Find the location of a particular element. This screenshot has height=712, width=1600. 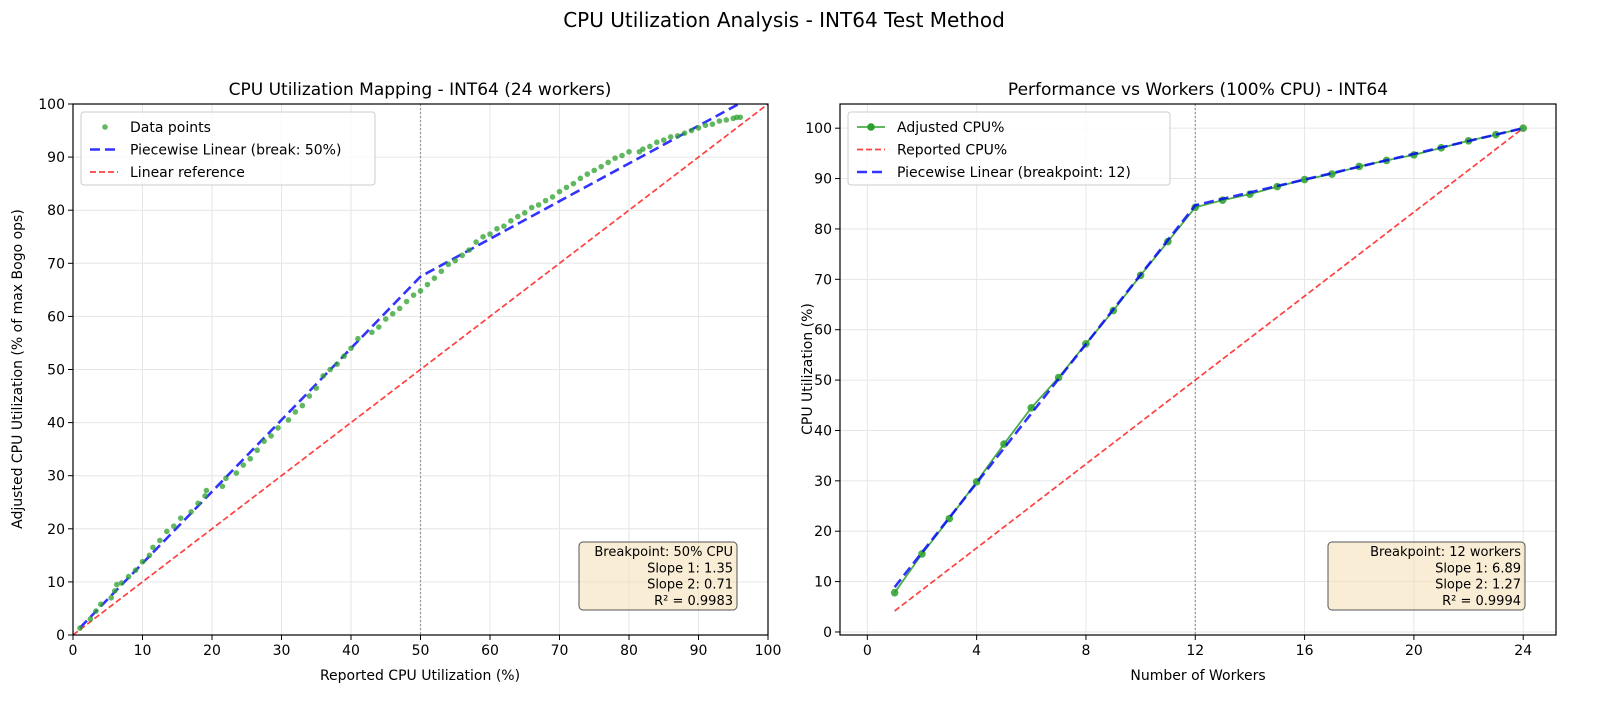

right-annotation-box is located at coordinates (1426, 576).